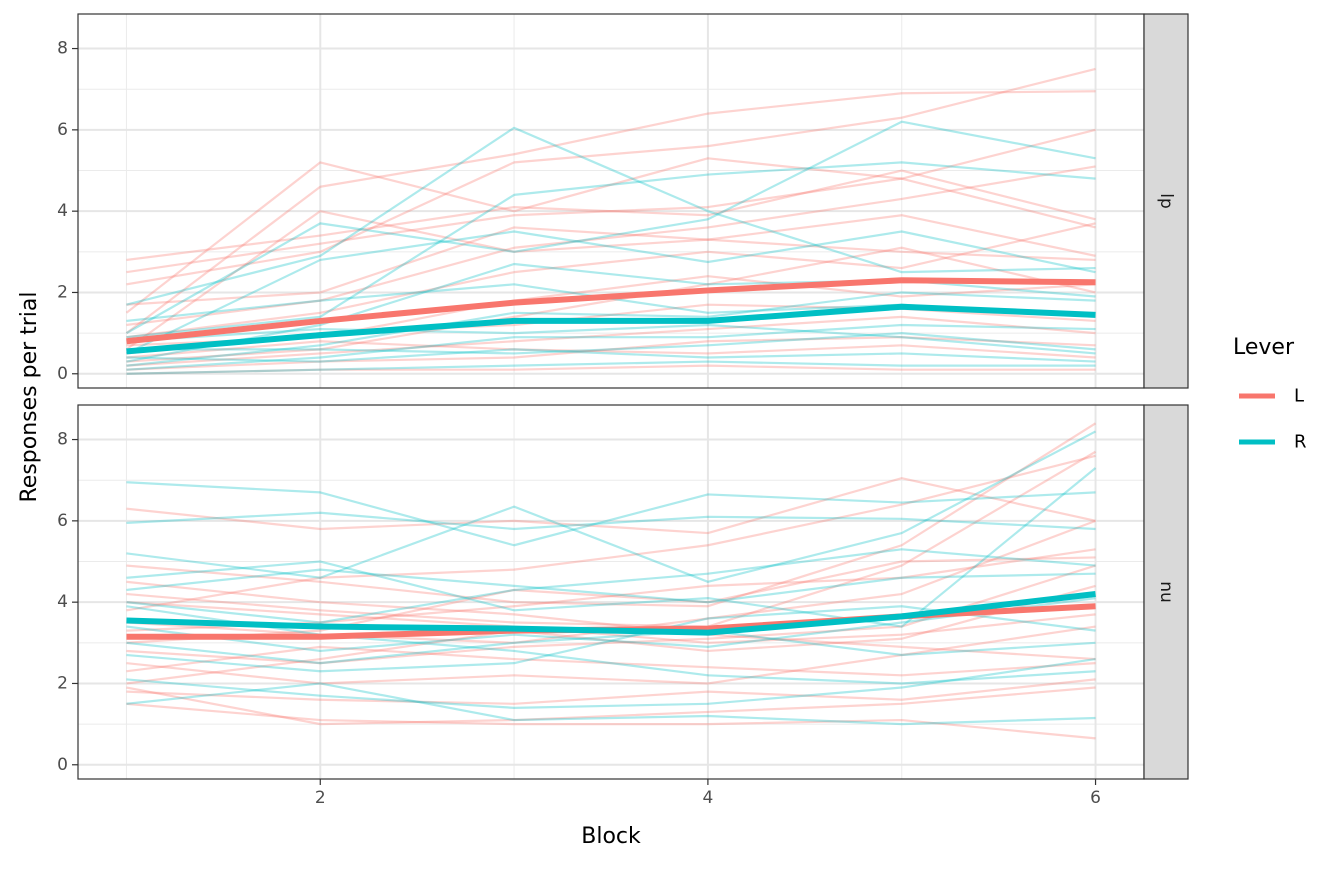 The height and width of the screenshot is (869, 1344). I want to click on x-tick-label: 4, so click(707, 798).